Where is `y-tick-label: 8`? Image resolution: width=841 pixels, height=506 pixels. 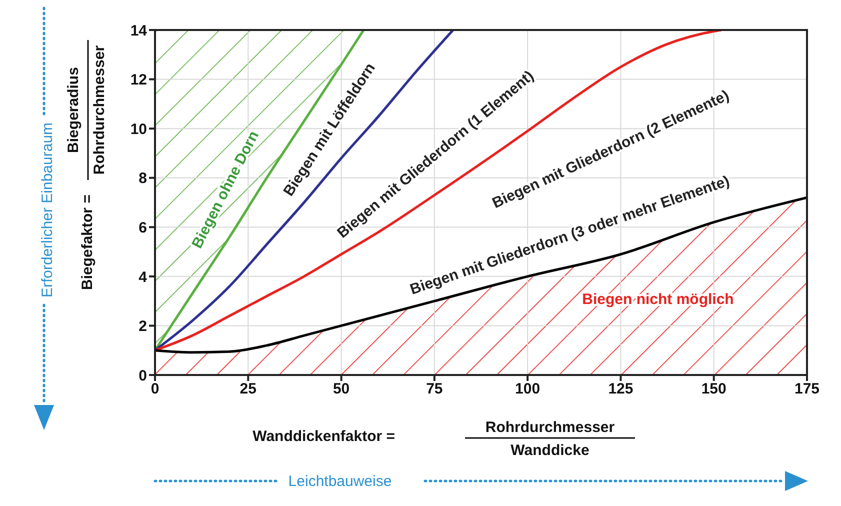 y-tick-label: 8 is located at coordinates (142, 179).